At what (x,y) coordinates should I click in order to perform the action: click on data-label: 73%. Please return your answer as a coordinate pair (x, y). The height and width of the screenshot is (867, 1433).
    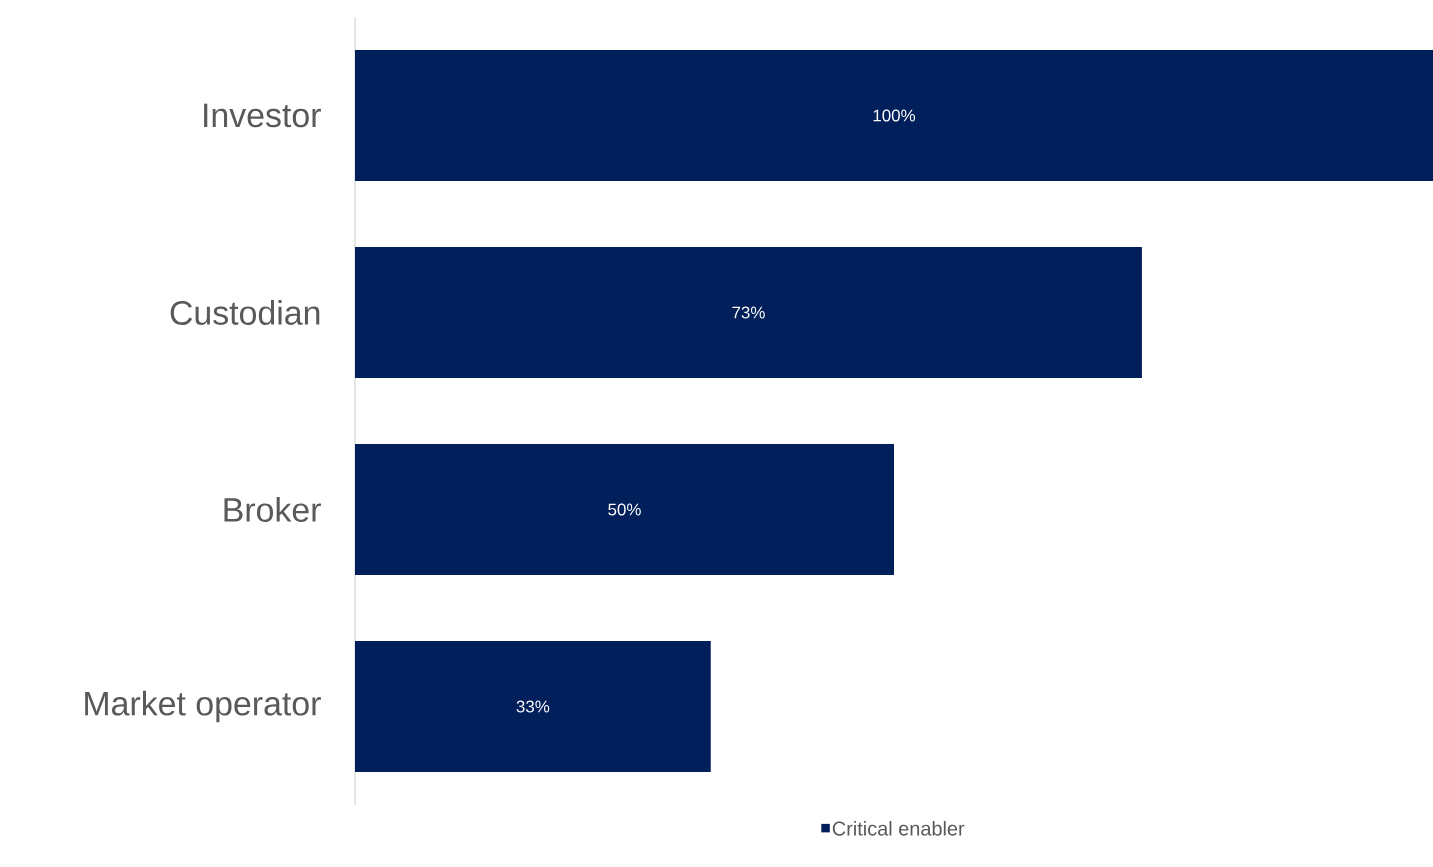
    Looking at the image, I should click on (748, 312).